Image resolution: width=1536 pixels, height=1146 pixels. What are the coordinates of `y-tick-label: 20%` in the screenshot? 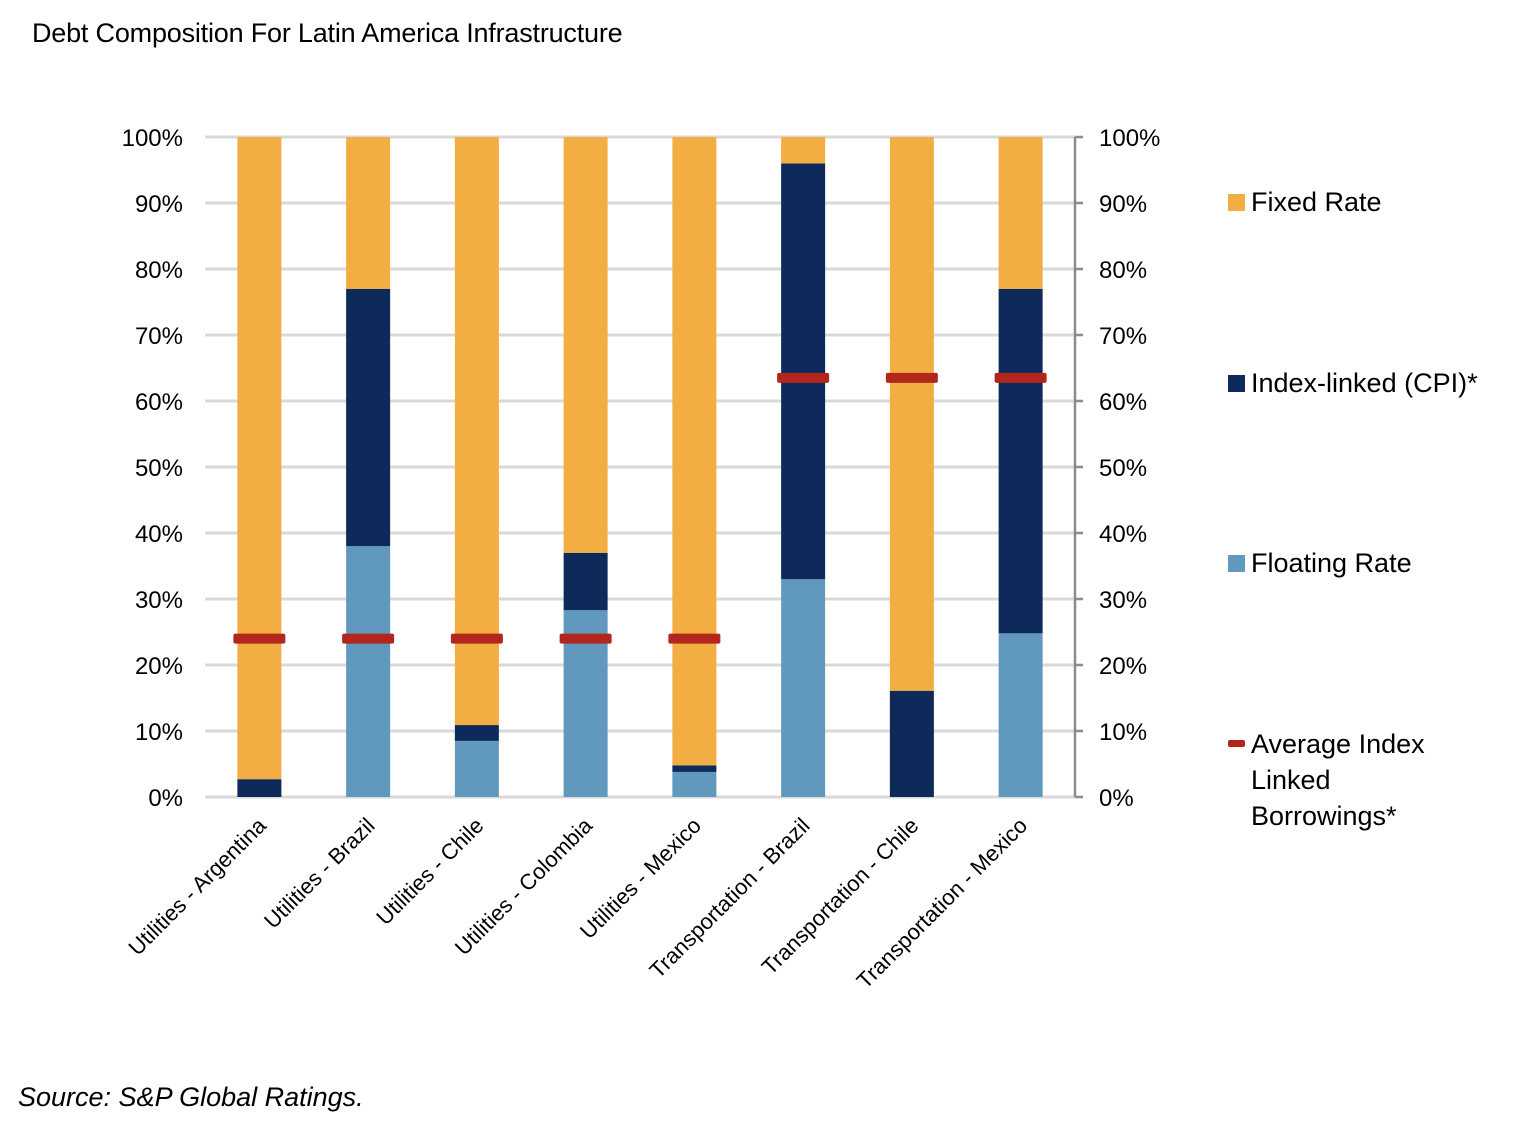 It's located at (159, 666).